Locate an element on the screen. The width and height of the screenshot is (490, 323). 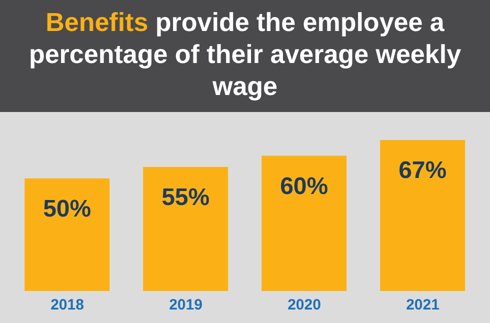
x-tick-label: 2021 is located at coordinates (423, 305).